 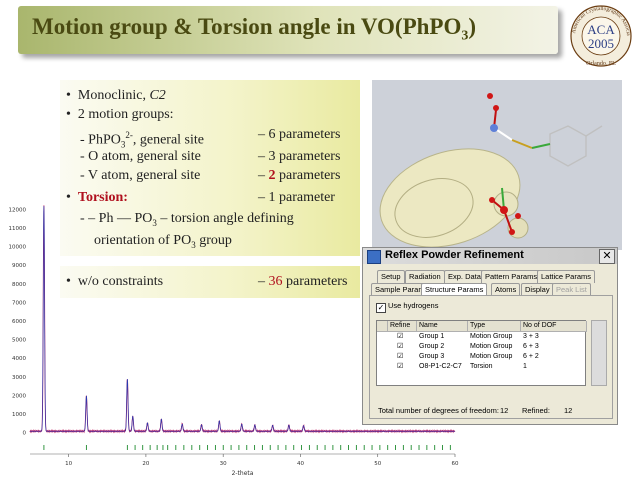 I want to click on refined-value: 12, so click(x=568, y=410).